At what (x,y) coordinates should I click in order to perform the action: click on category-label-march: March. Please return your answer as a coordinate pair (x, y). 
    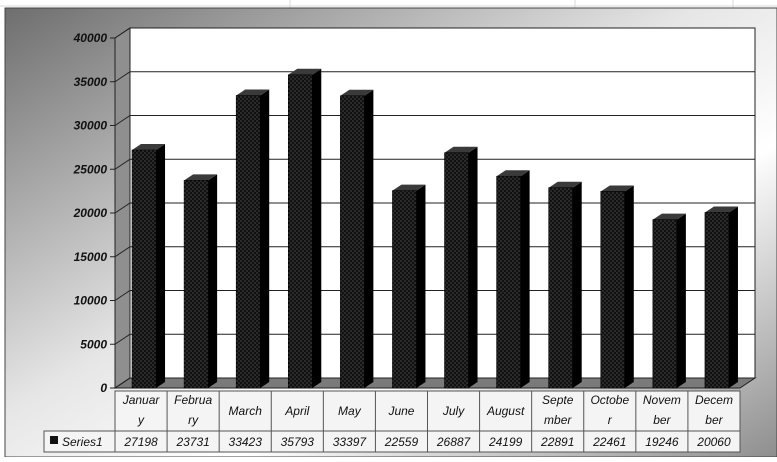
    Looking at the image, I should click on (246, 411).